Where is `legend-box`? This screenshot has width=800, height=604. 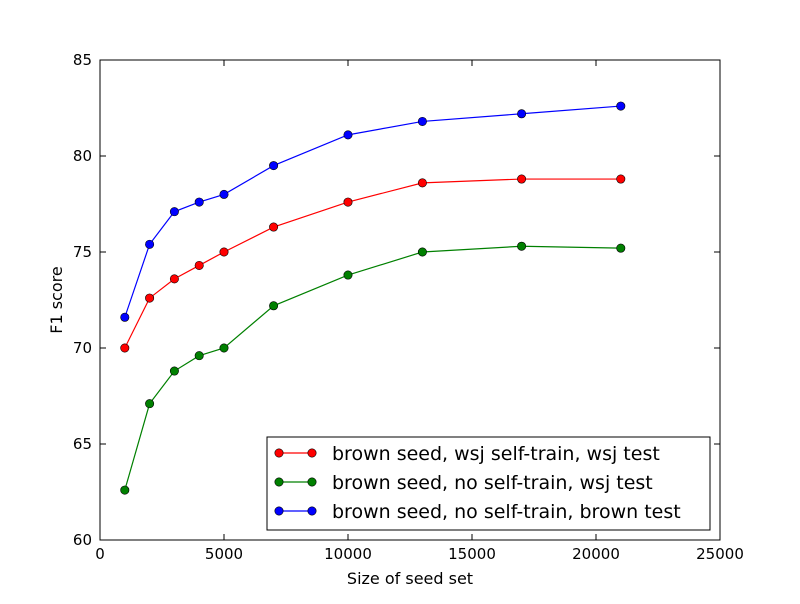
legend-box is located at coordinates (488, 483).